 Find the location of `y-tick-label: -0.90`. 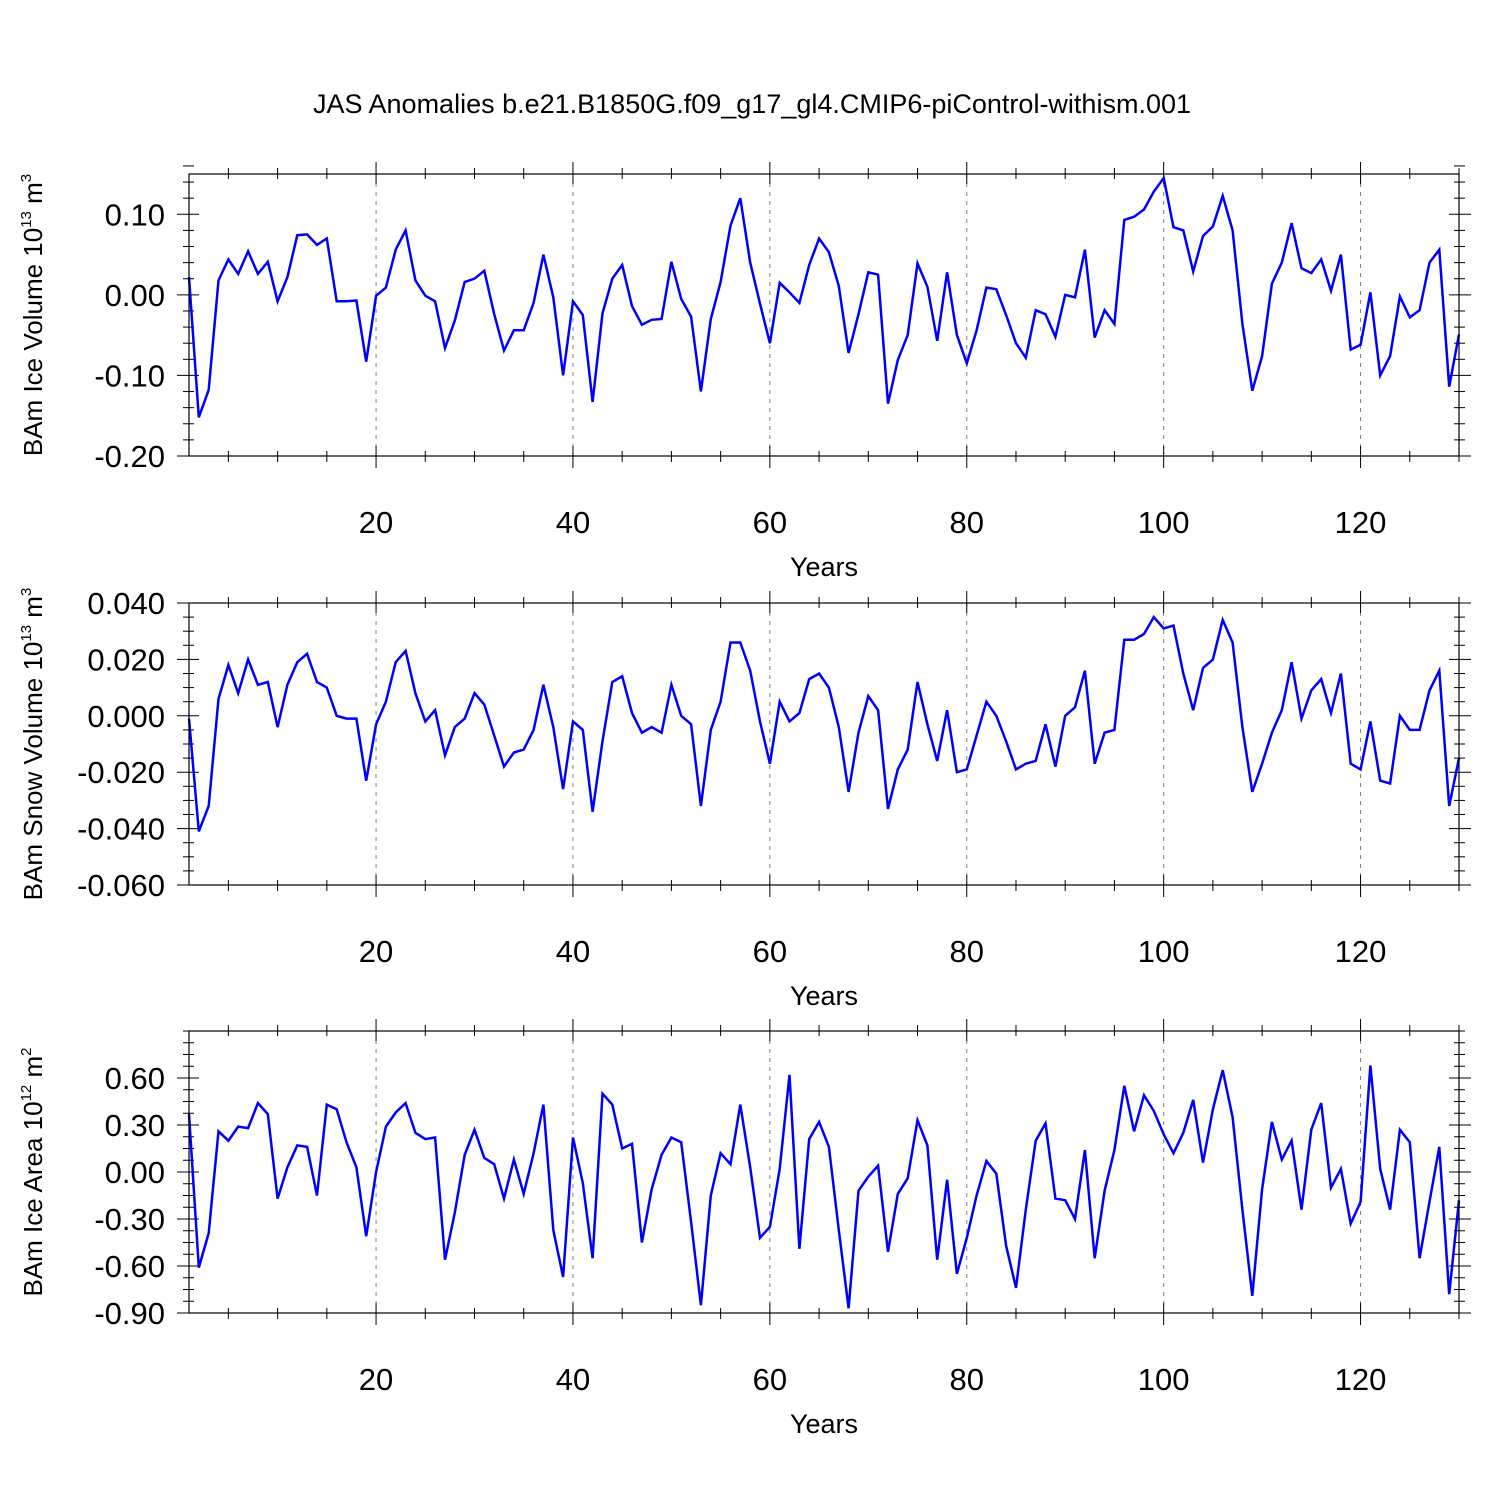

y-tick-label: -0.90 is located at coordinates (129, 1313).